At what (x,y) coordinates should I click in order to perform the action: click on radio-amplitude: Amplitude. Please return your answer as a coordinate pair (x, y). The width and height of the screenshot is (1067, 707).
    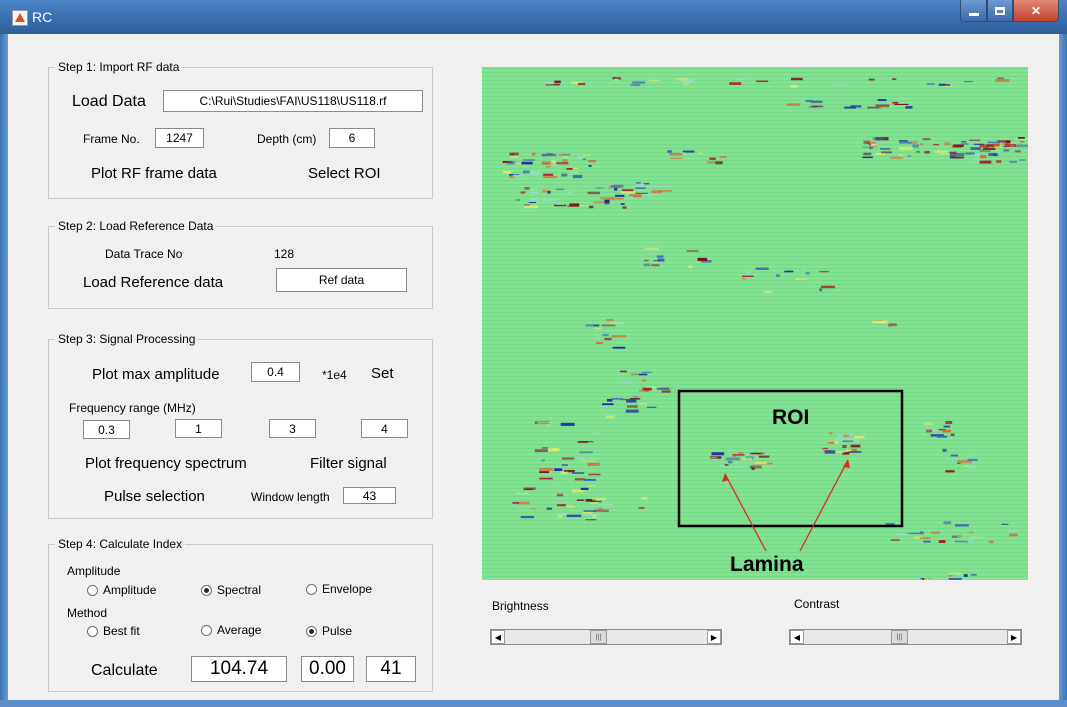
    Looking at the image, I should click on (121, 590).